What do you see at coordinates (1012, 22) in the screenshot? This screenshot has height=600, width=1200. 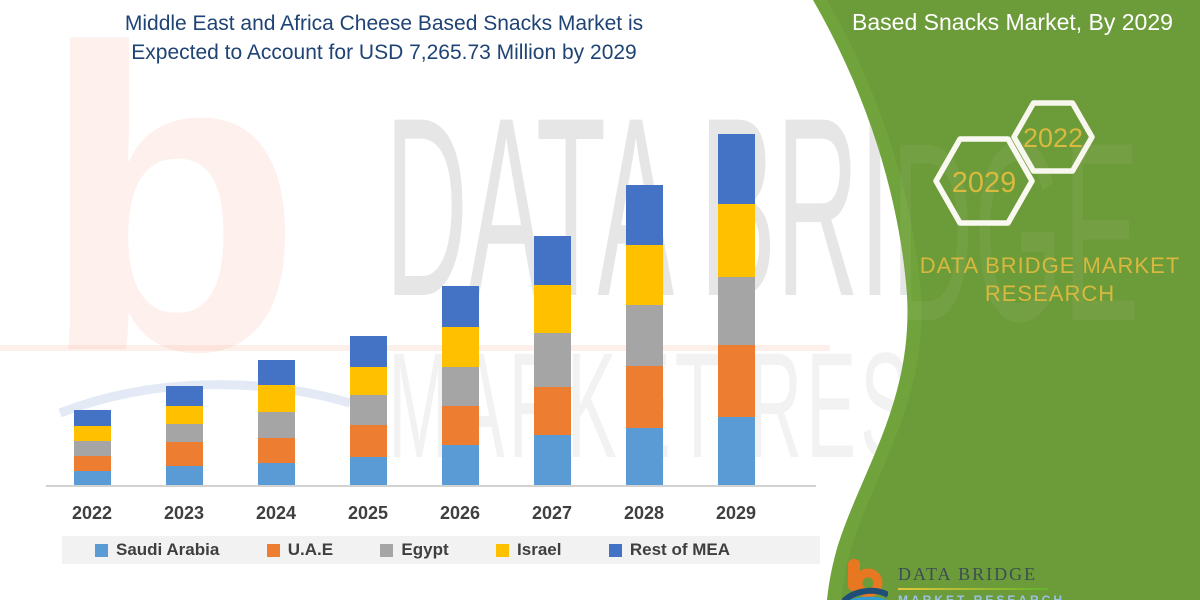 I see `green-panel-caption: Based Snacks Market, By 2029` at bounding box center [1012, 22].